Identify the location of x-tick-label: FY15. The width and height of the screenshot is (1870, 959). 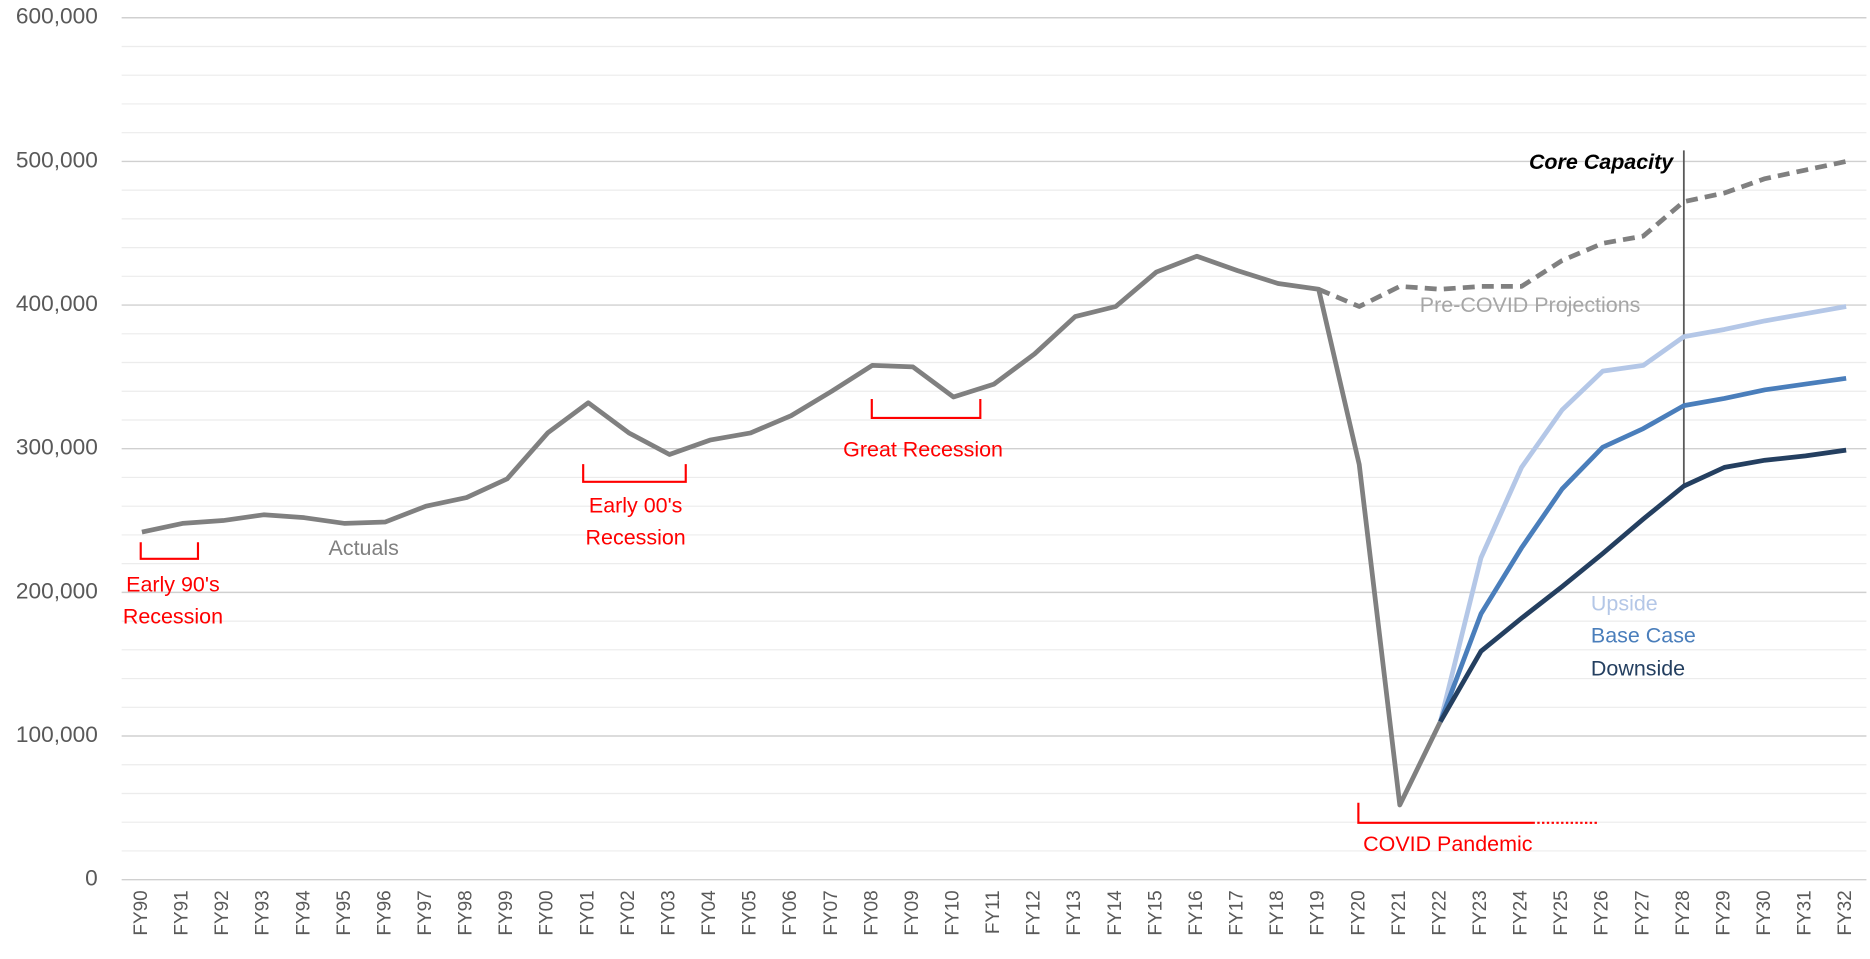
(1155, 912).